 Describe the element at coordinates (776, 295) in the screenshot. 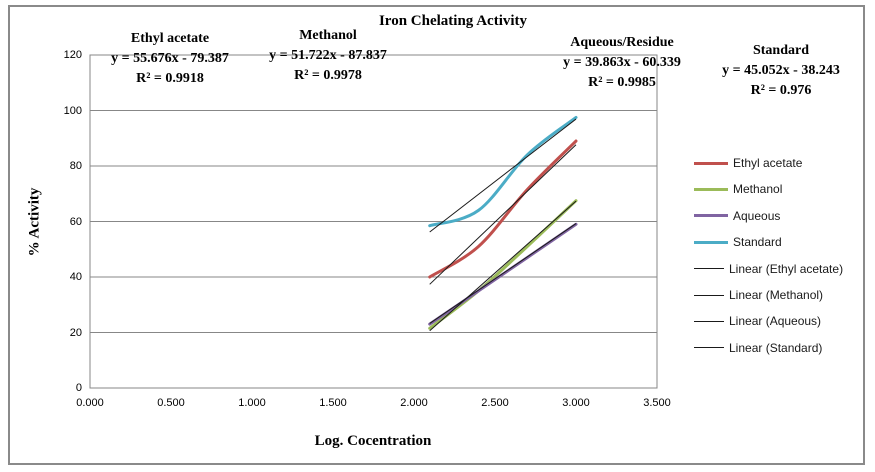

I see `legend-label: Linear (Methanol)` at that location.